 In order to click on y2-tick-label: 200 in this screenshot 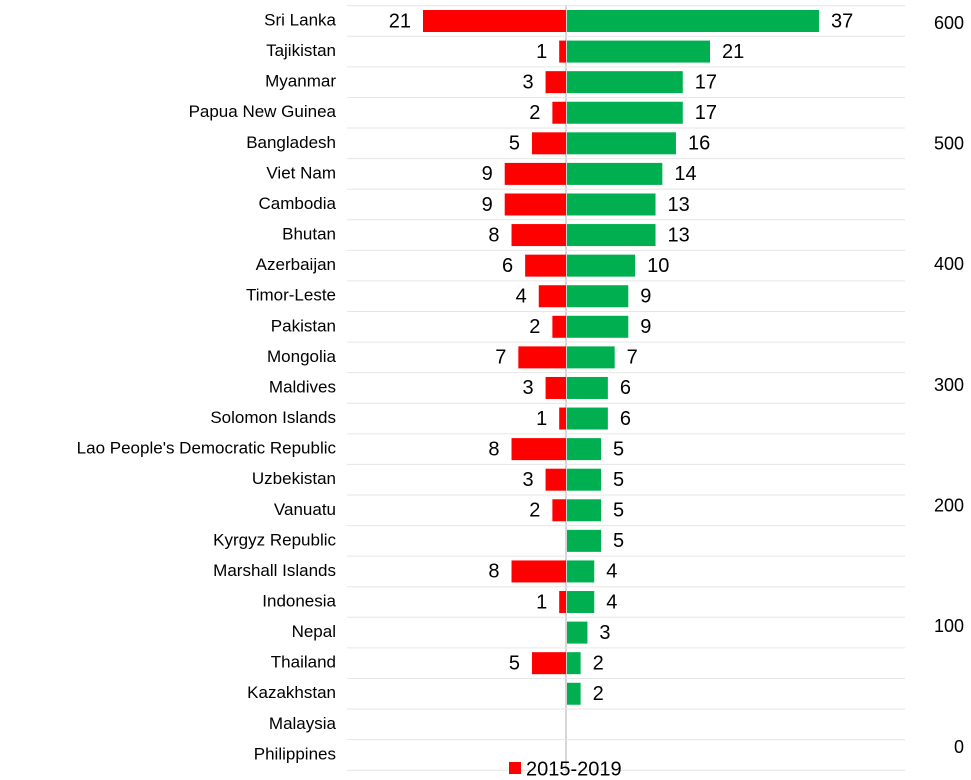, I will do `click(949, 505)`.